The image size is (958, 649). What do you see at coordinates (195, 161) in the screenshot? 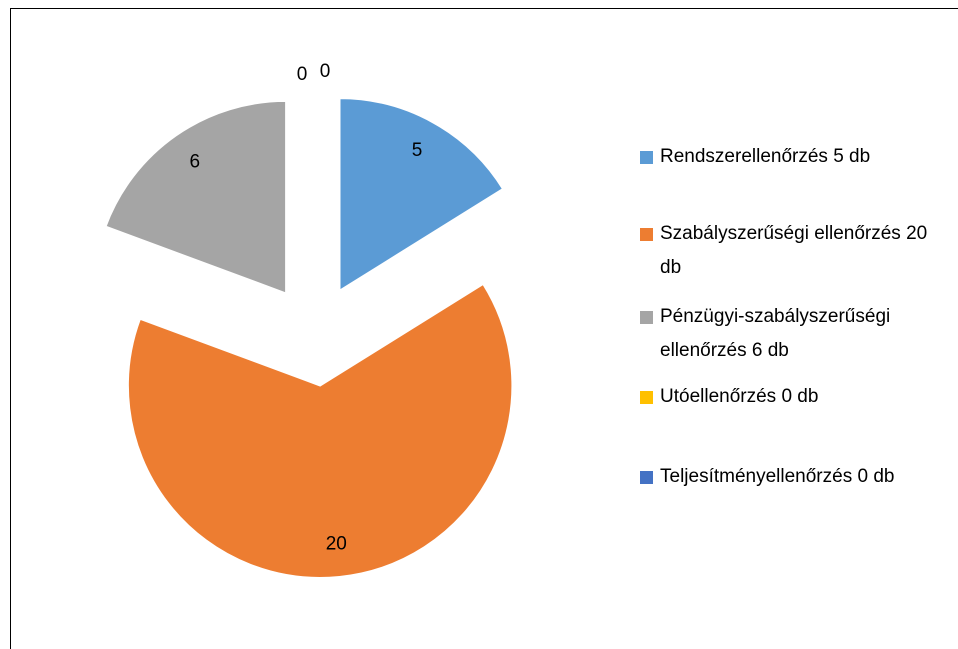
I see `data-label: 6` at bounding box center [195, 161].